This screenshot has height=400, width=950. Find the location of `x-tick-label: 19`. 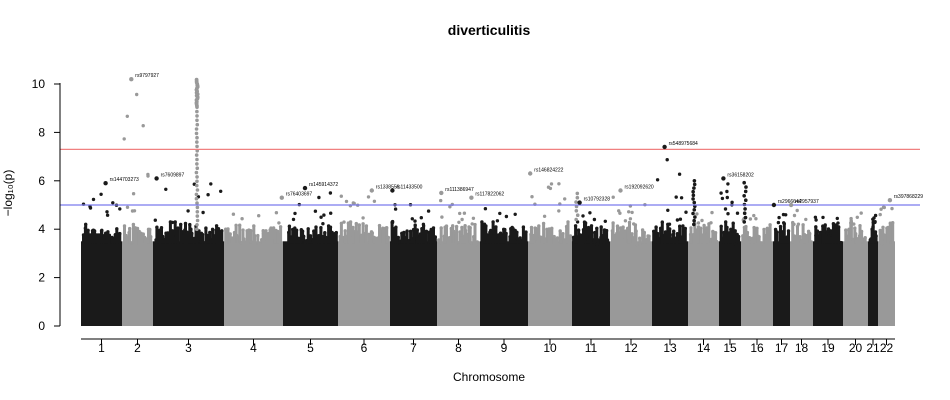

x-tick-label: 19 is located at coordinates (828, 348).